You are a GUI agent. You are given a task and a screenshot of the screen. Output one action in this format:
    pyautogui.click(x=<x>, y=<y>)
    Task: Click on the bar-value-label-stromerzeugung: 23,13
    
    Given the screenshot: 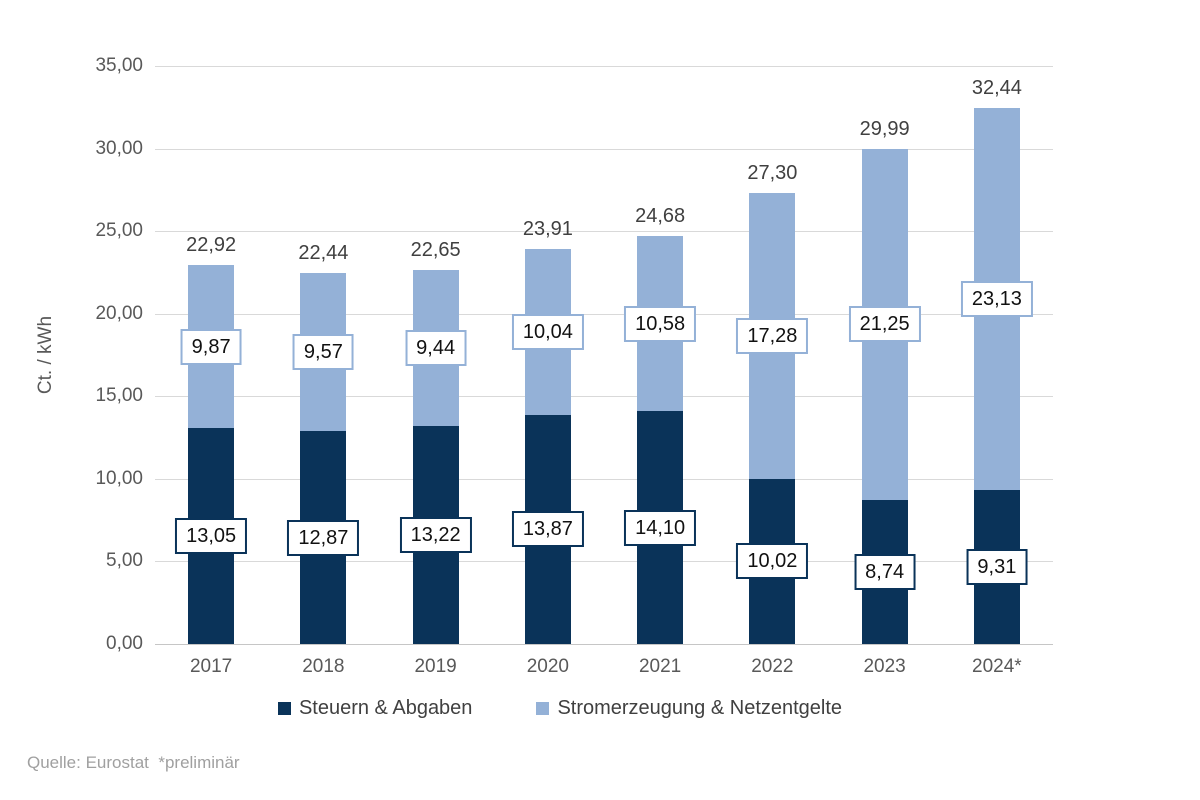 What is the action you would take?
    pyautogui.click(x=996, y=299)
    